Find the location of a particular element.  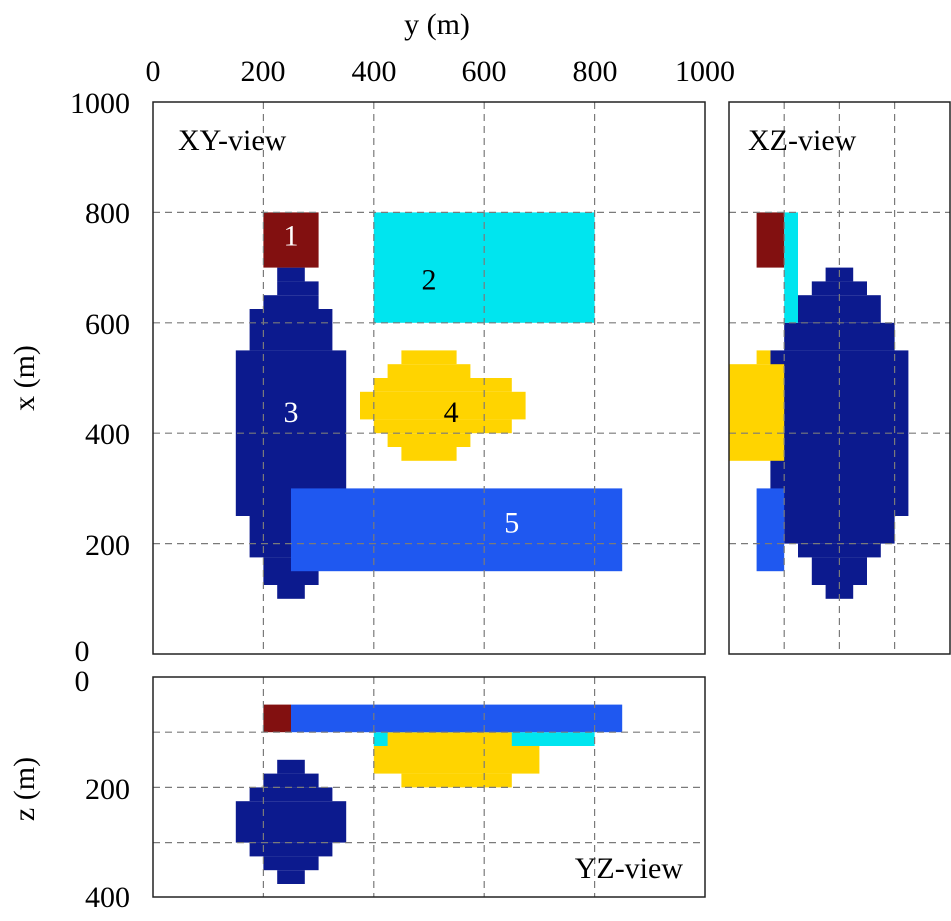

x-axis-title: x (m) is located at coordinates (24, 378).